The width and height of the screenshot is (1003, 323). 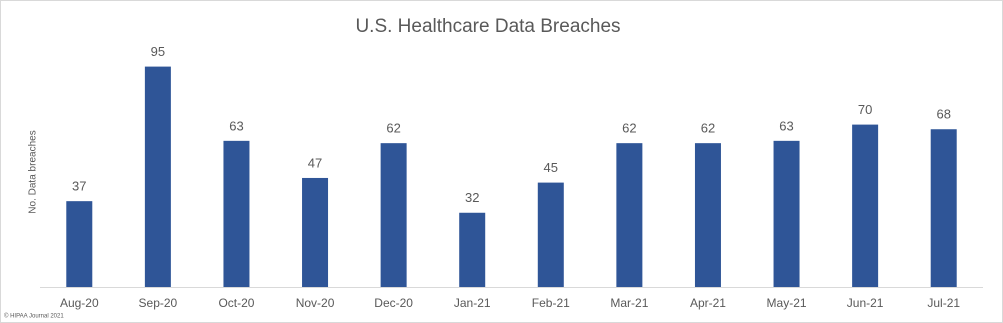 I want to click on value-label: 68, so click(x=943, y=114).